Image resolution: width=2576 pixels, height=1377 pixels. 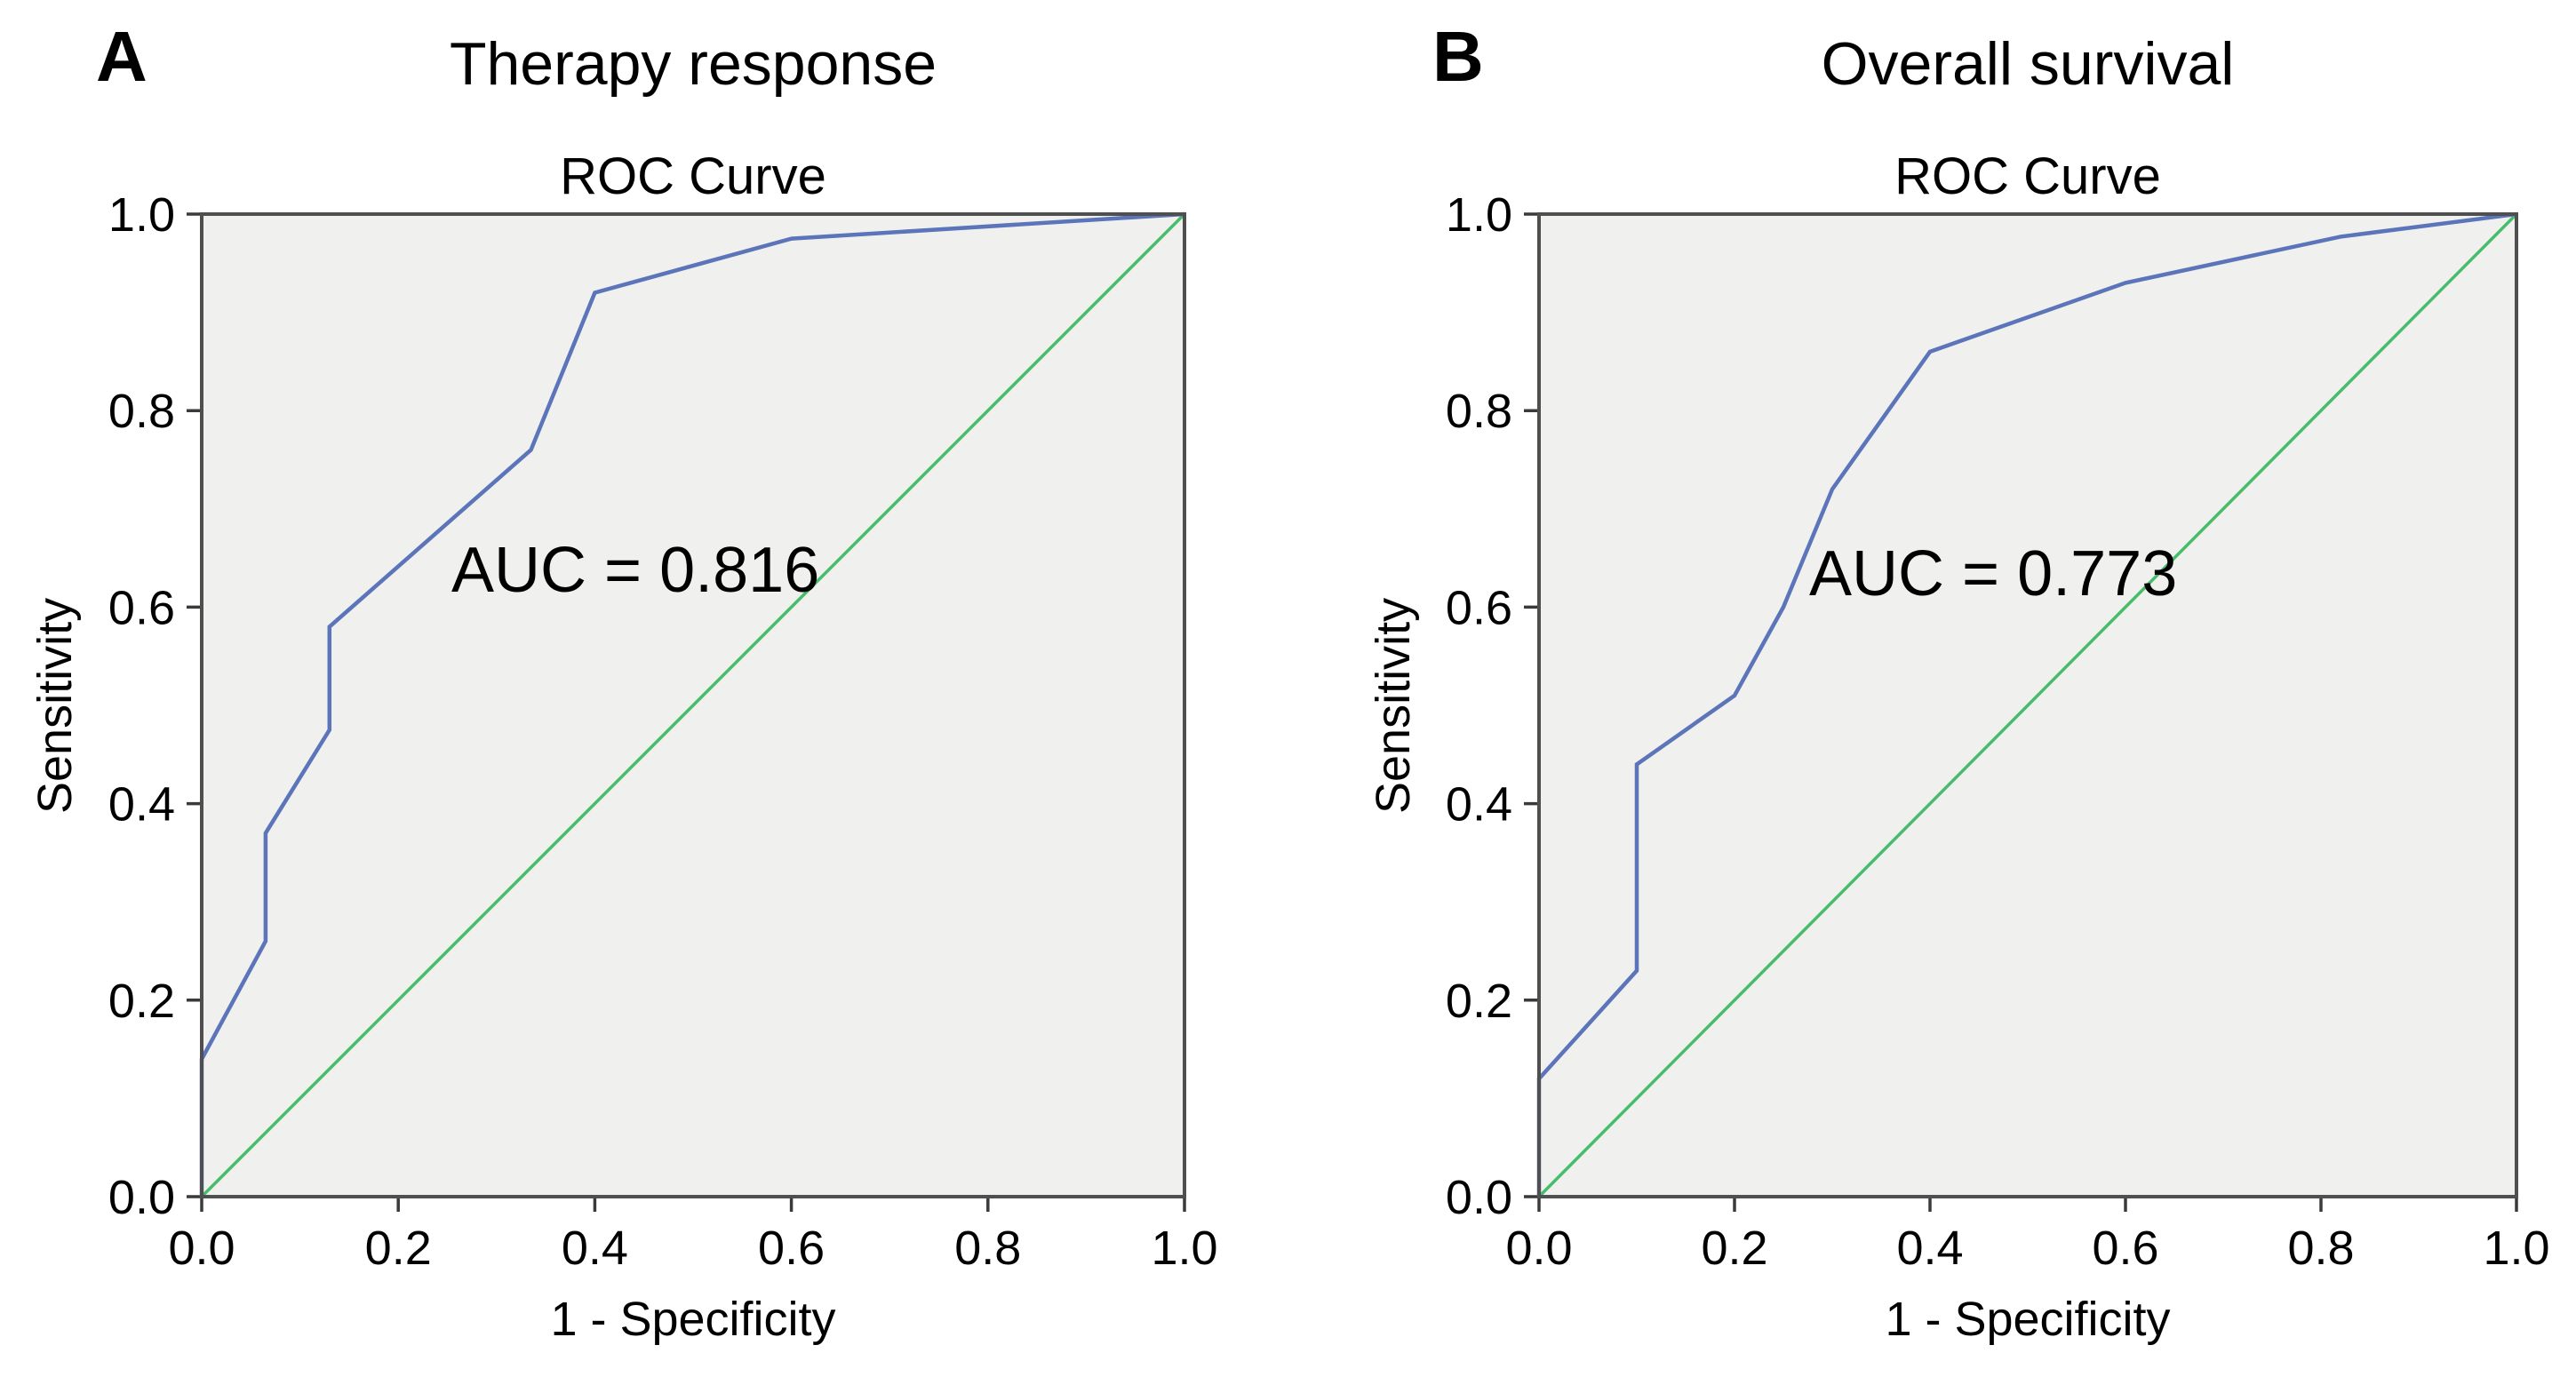 What do you see at coordinates (2028, 64) in the screenshot?
I see `panel-b-title: Overall survival` at bounding box center [2028, 64].